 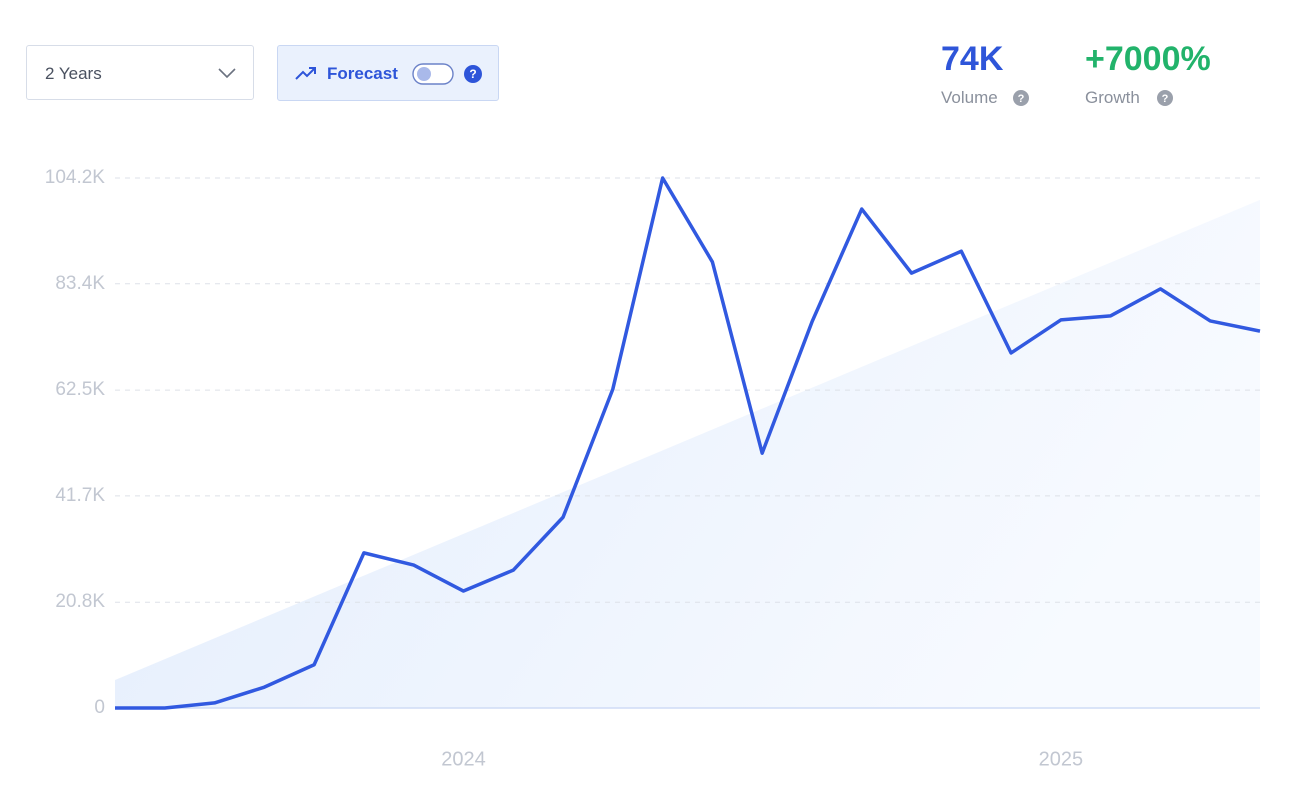 What do you see at coordinates (1112, 97) in the screenshot?
I see `growth-label: Growth` at bounding box center [1112, 97].